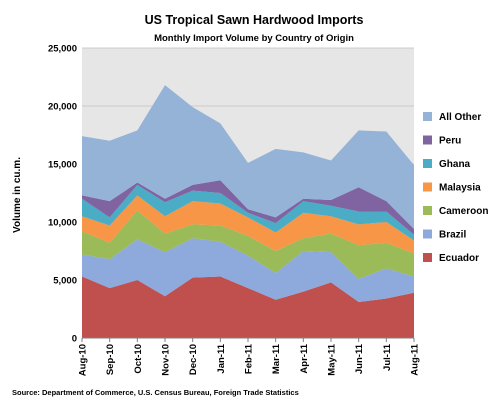 Image resolution: width=498 pixels, height=402 pixels. I want to click on legend-swatch-ghana, so click(427, 163).